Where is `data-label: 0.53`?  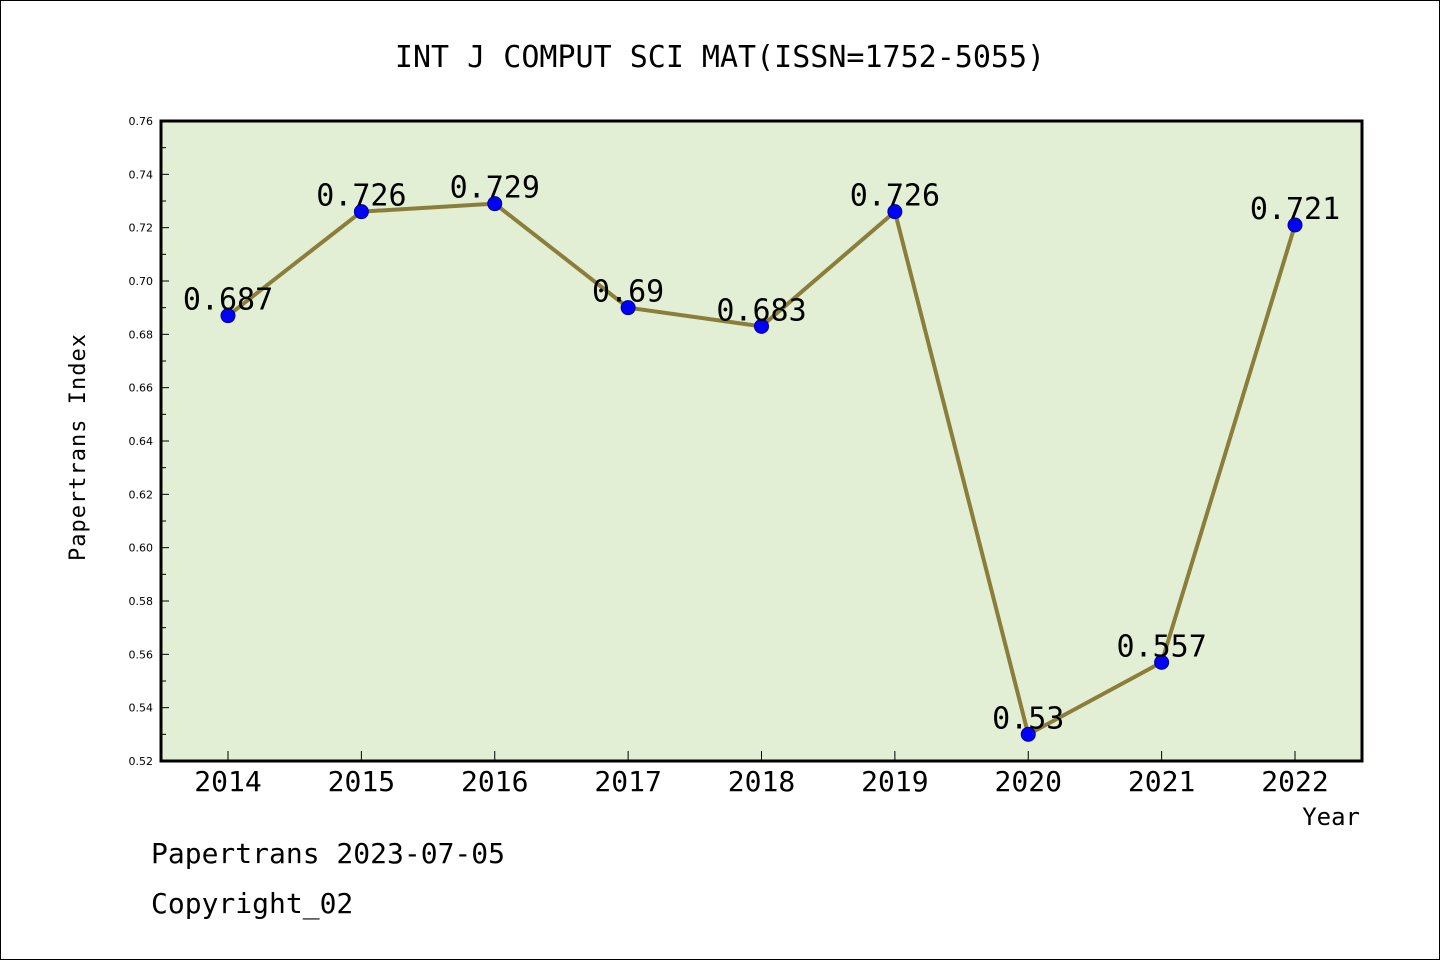 data-label: 0.53 is located at coordinates (1028, 718).